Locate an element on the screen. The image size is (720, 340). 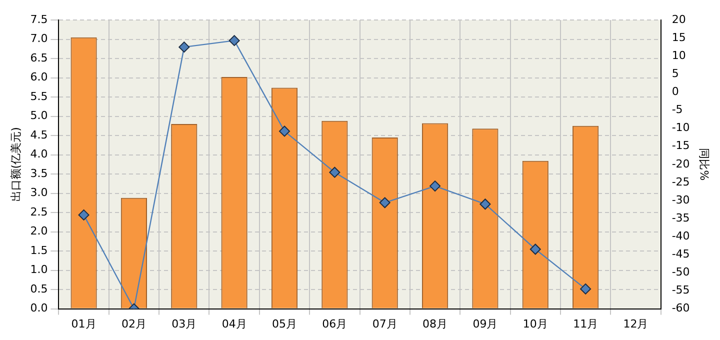
y2-tick-label: -10 is located at coordinates (681, 127).